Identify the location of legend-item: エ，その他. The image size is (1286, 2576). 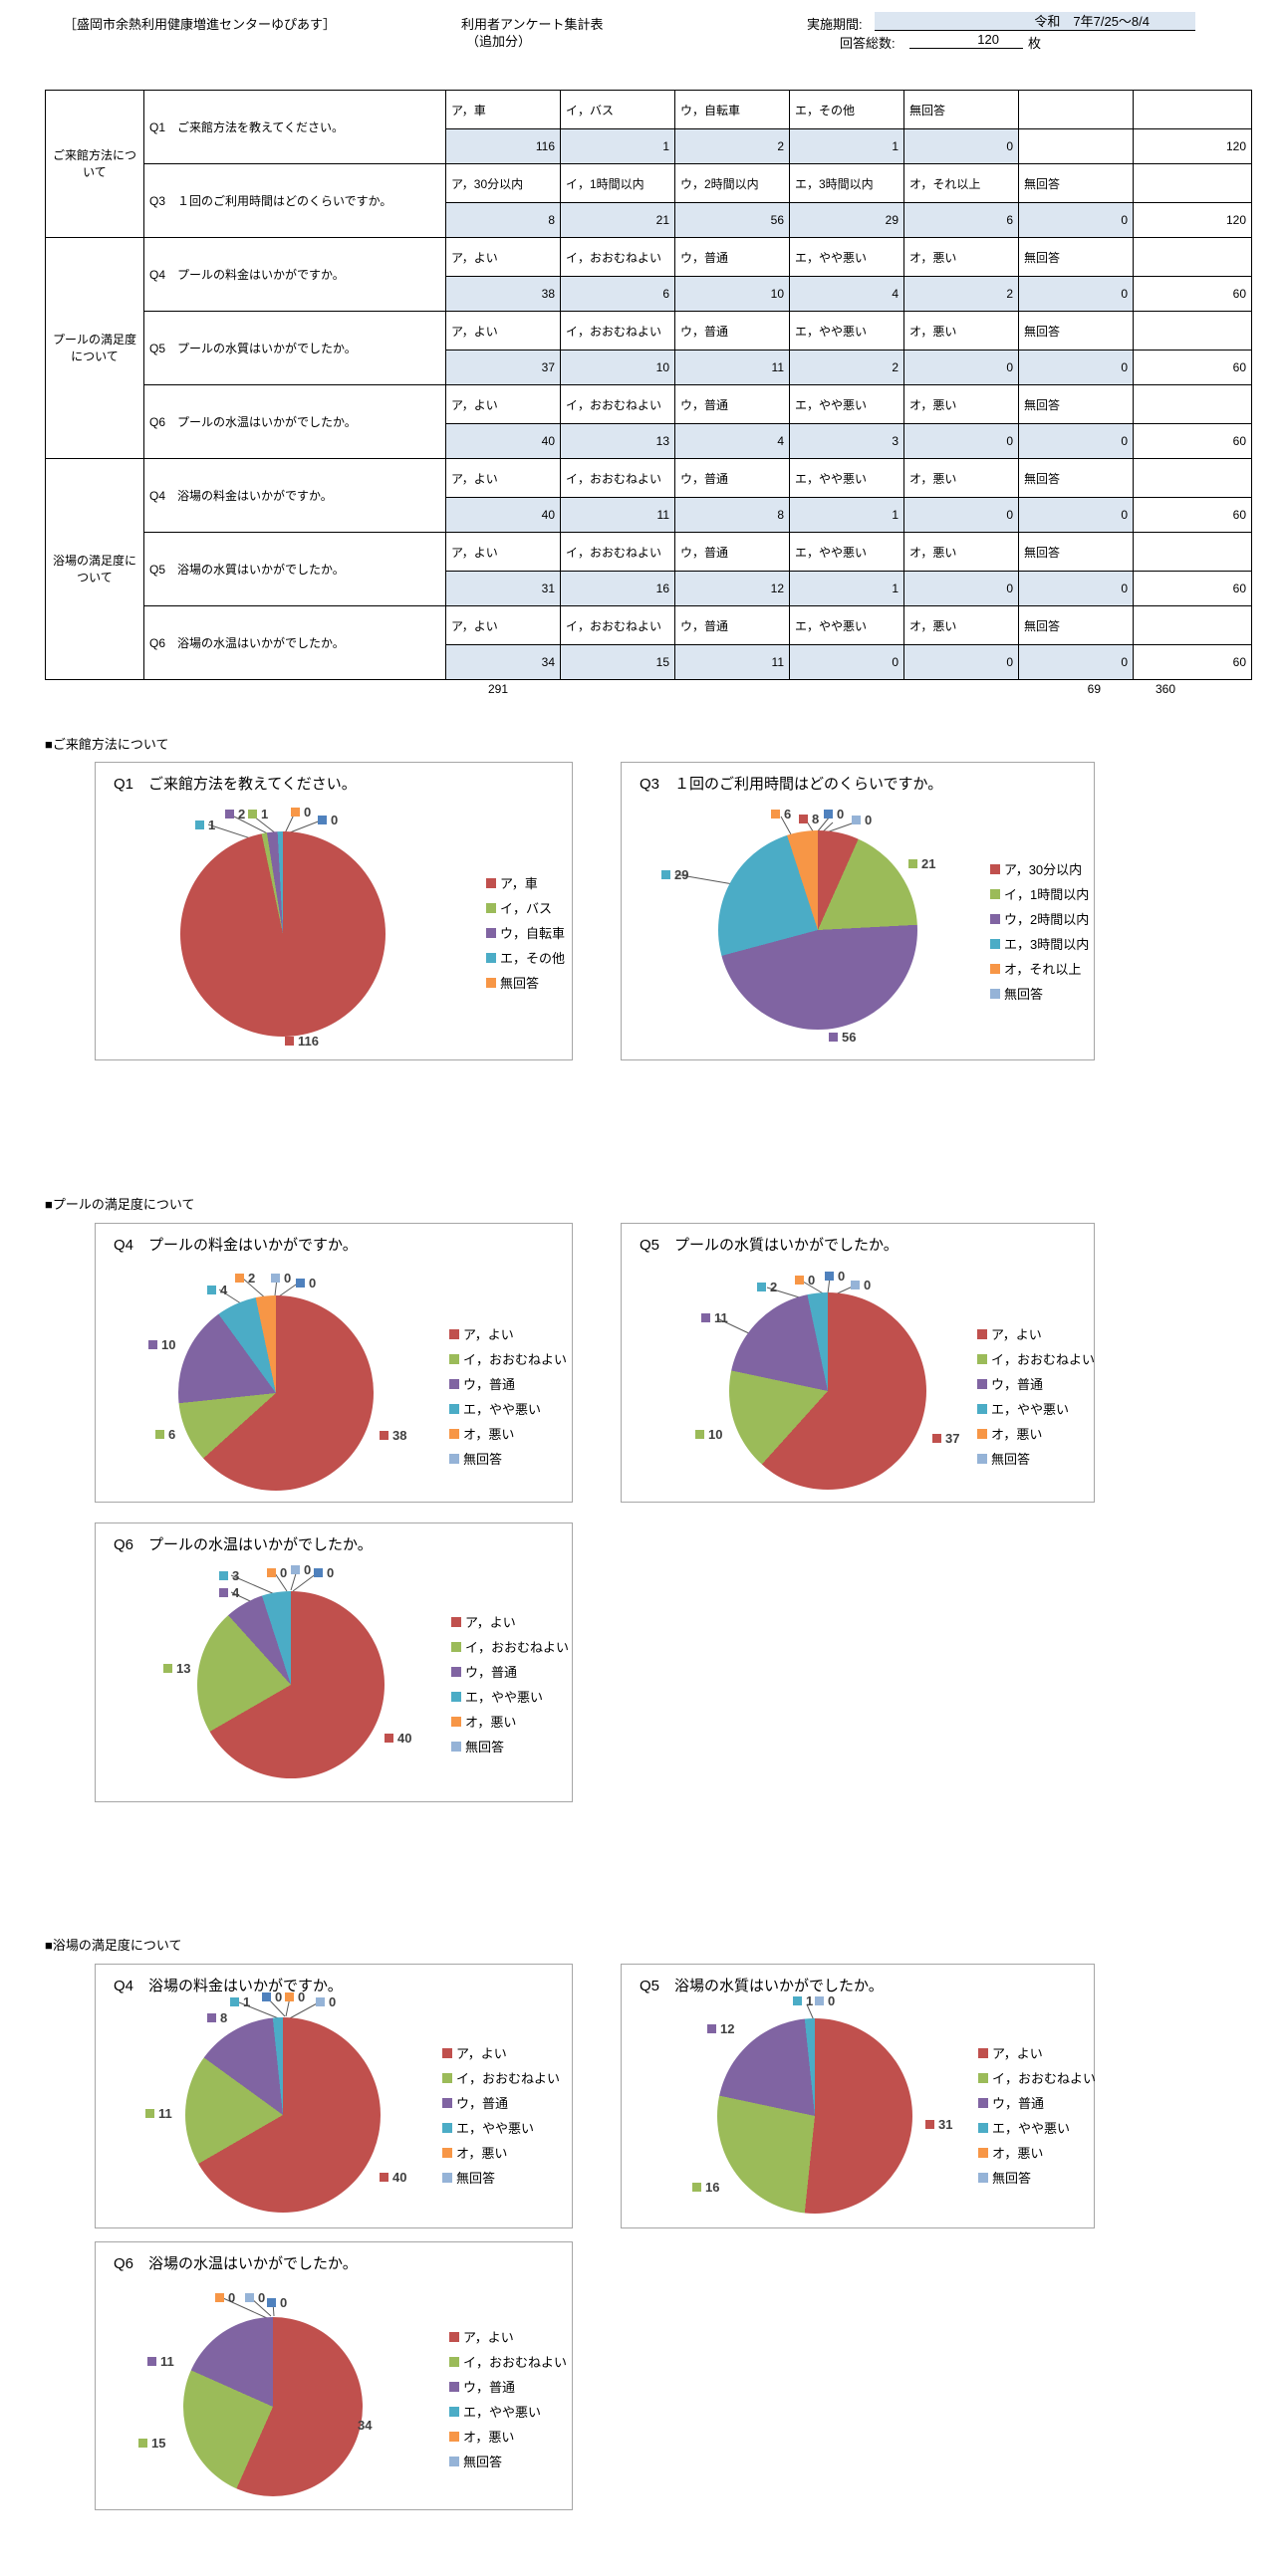
(525, 957).